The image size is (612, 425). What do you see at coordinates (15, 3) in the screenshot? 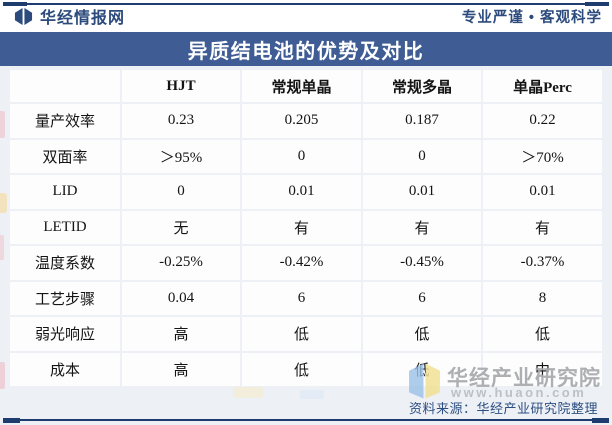
I see `top-divider-cap-left` at bounding box center [15, 3].